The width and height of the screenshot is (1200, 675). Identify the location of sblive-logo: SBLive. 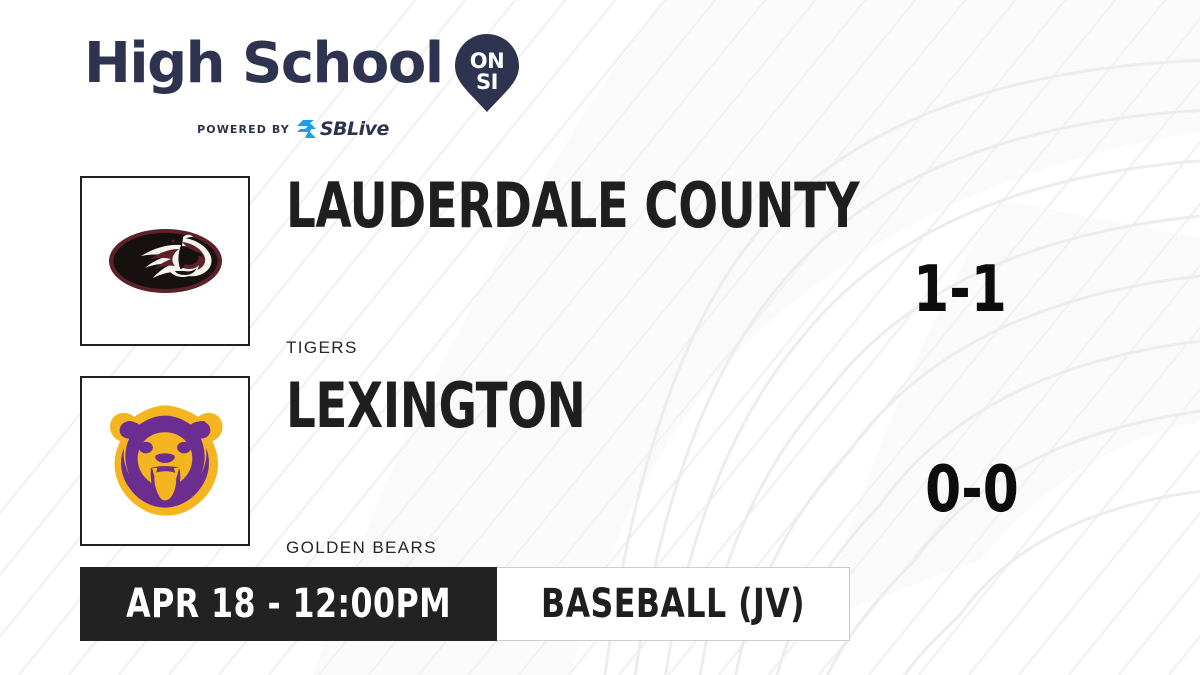
(343, 129).